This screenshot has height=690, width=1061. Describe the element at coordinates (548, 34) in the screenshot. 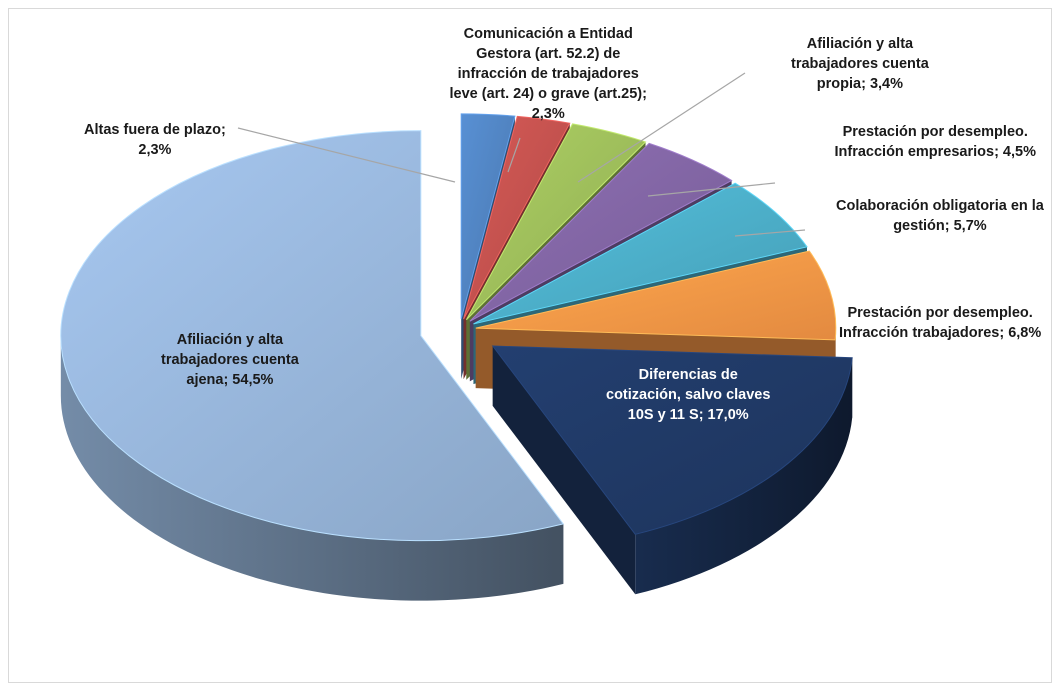

I see `slice-label-line: Comunicación a Entidad` at that location.